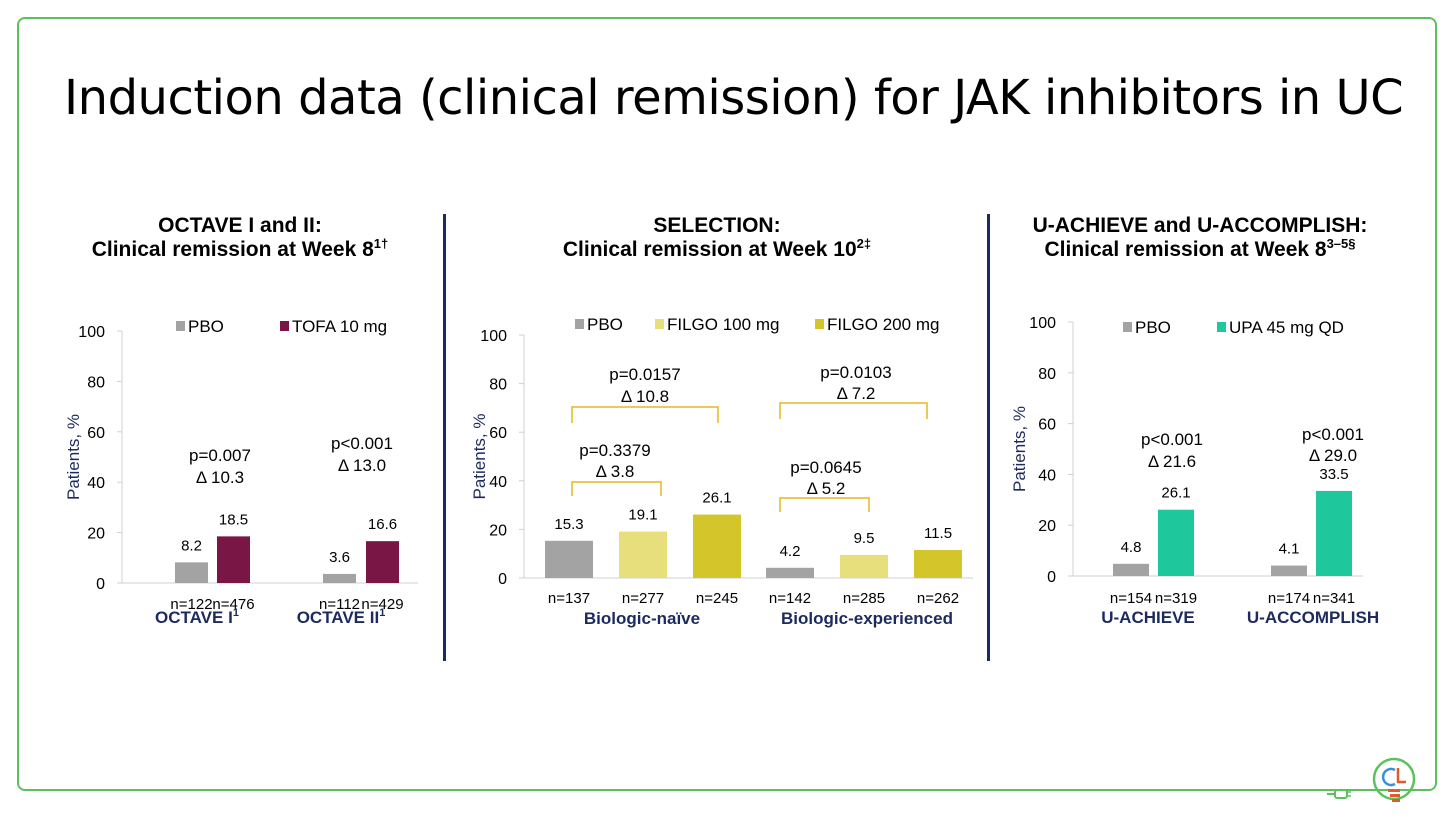 The image size is (1456, 819). What do you see at coordinates (240, 225) in the screenshot?
I see `panel-title-line1: OCTAVE I and II:` at bounding box center [240, 225].